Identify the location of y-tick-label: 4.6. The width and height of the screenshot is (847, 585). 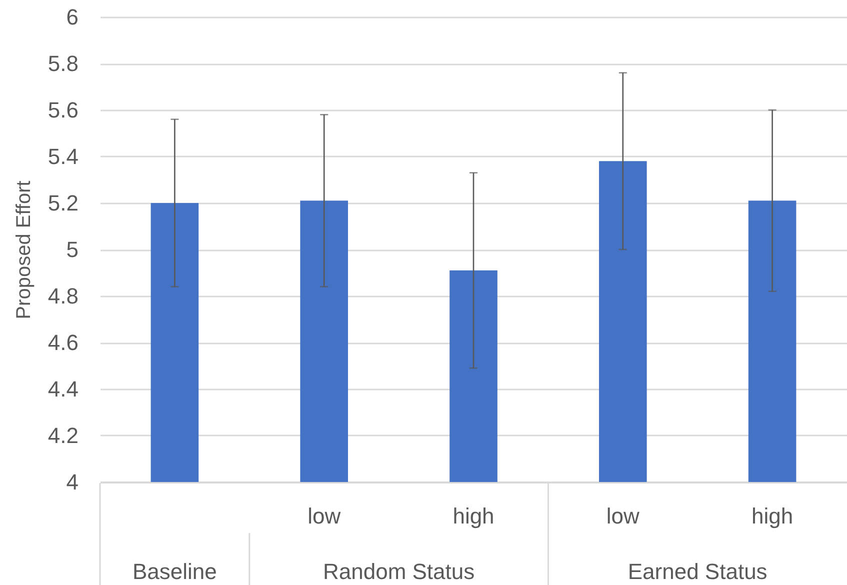
(63, 342).